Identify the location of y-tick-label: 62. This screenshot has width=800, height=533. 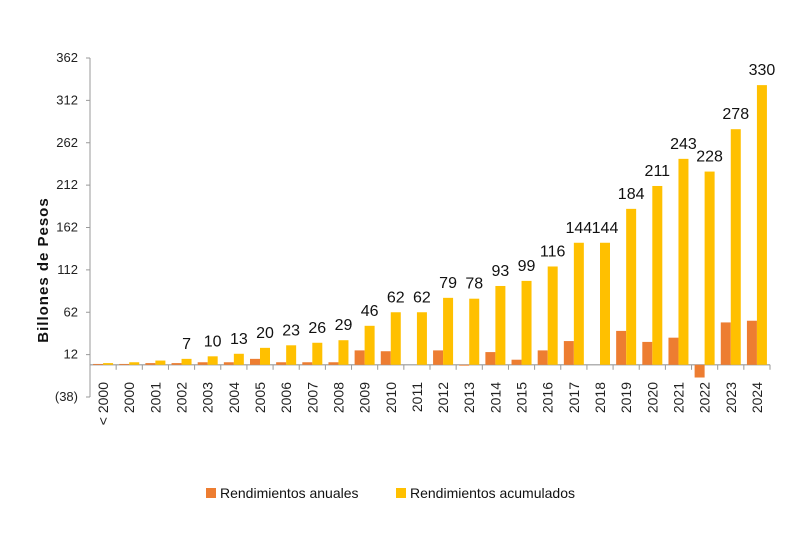
(71, 311).